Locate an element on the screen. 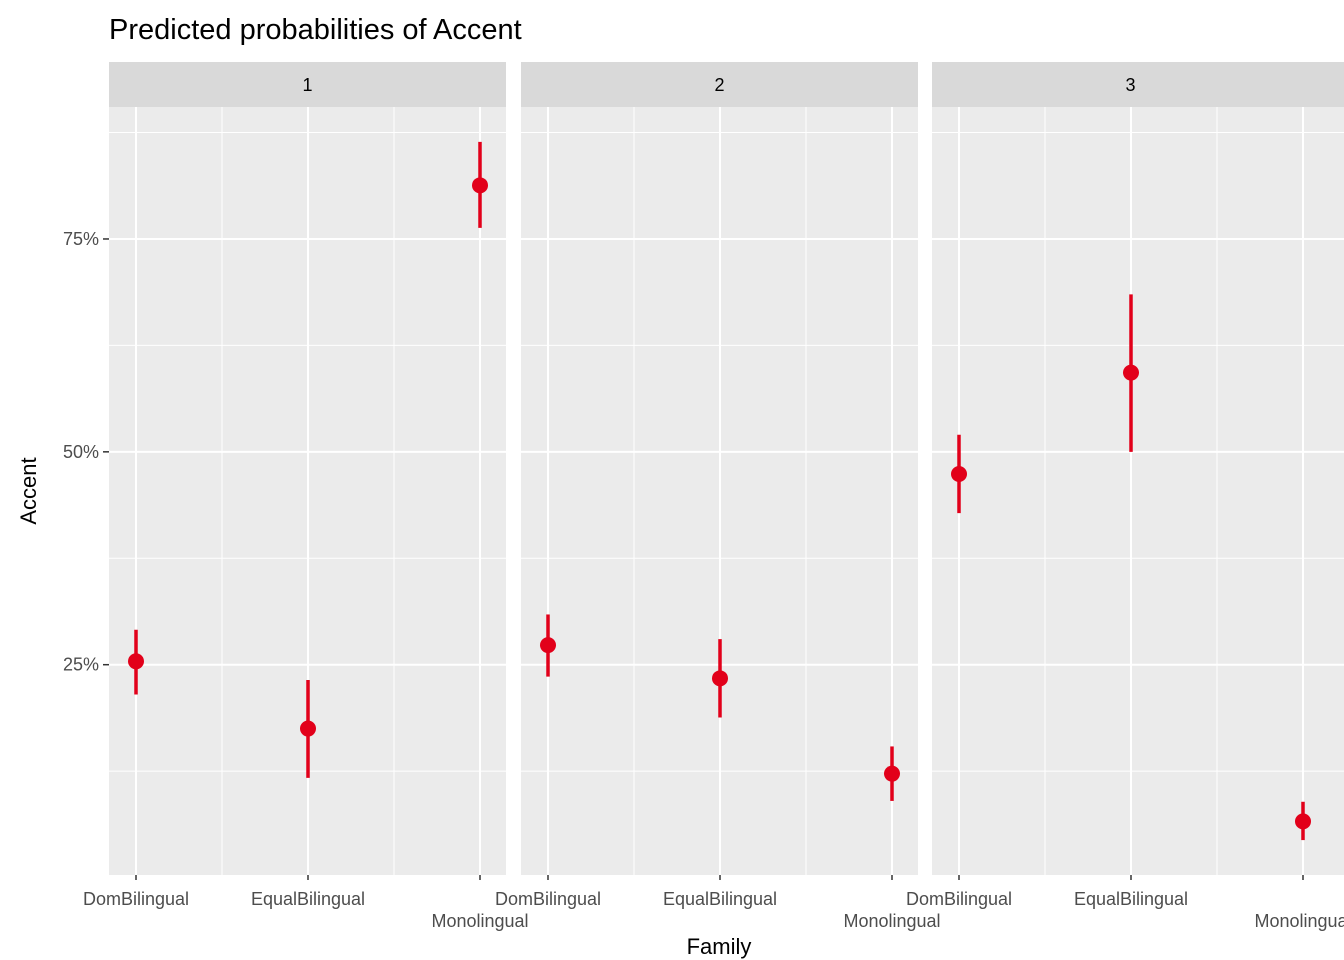 This screenshot has height=960, width=1344. y-tick-label: 25% is located at coordinates (81, 665).